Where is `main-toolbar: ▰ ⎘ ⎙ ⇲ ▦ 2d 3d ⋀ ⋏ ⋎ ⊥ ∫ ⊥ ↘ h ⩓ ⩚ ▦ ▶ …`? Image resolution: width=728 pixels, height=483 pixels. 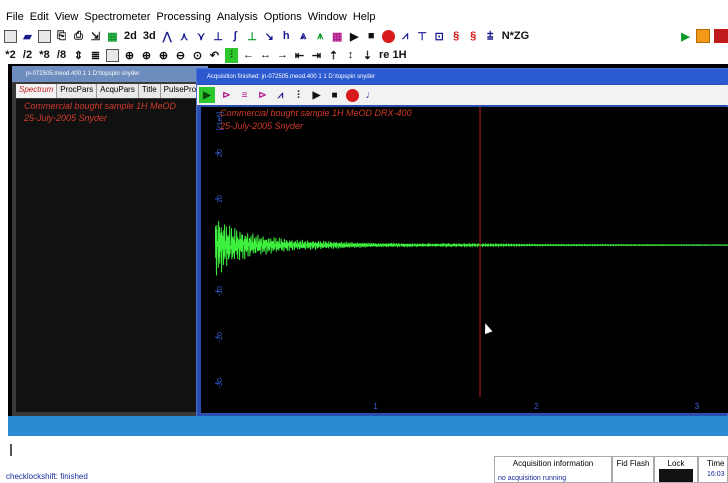
main-toolbar: ▰ ⎘ ⎙ ⇲ ▦ 2d 3d ⋀ ⋏ ⋎ ⊥ ∫ ⊥ ↘ h ⩓ ⩚ ▦ ▶ … is located at coordinates (366, 36).